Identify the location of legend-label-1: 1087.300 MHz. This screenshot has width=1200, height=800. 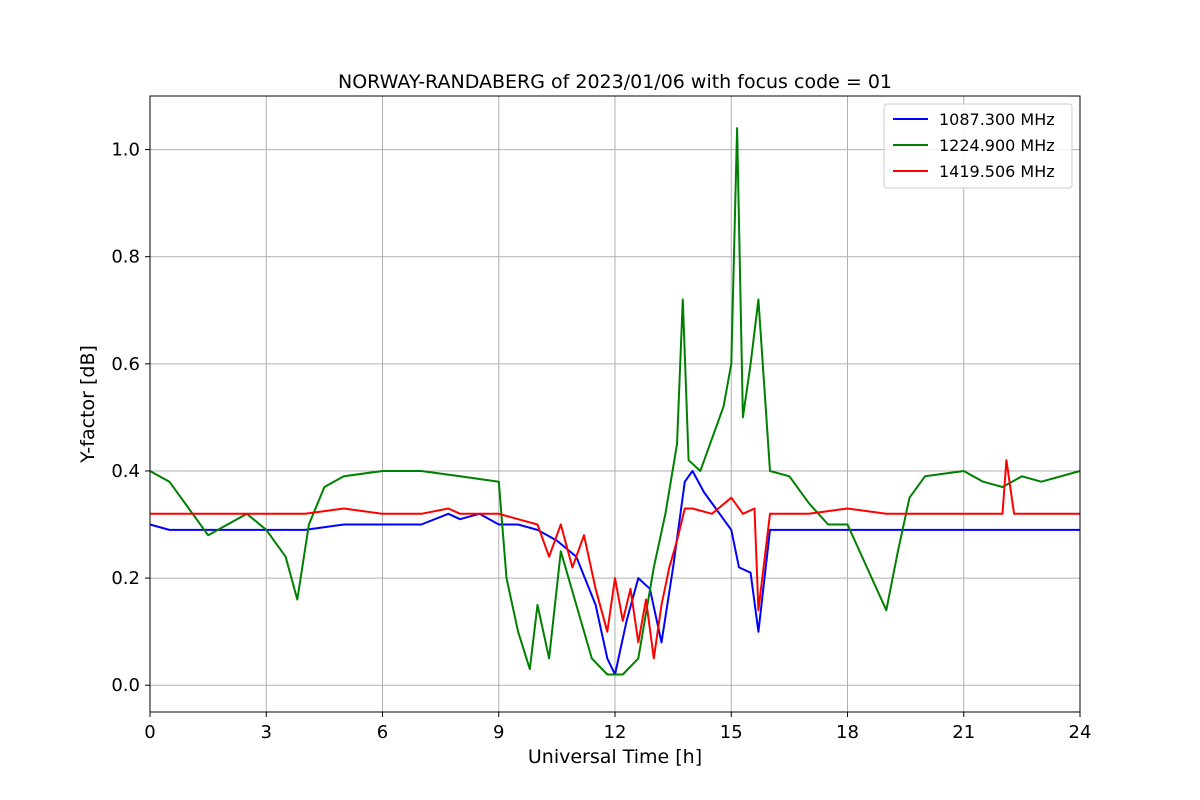
(997, 119).